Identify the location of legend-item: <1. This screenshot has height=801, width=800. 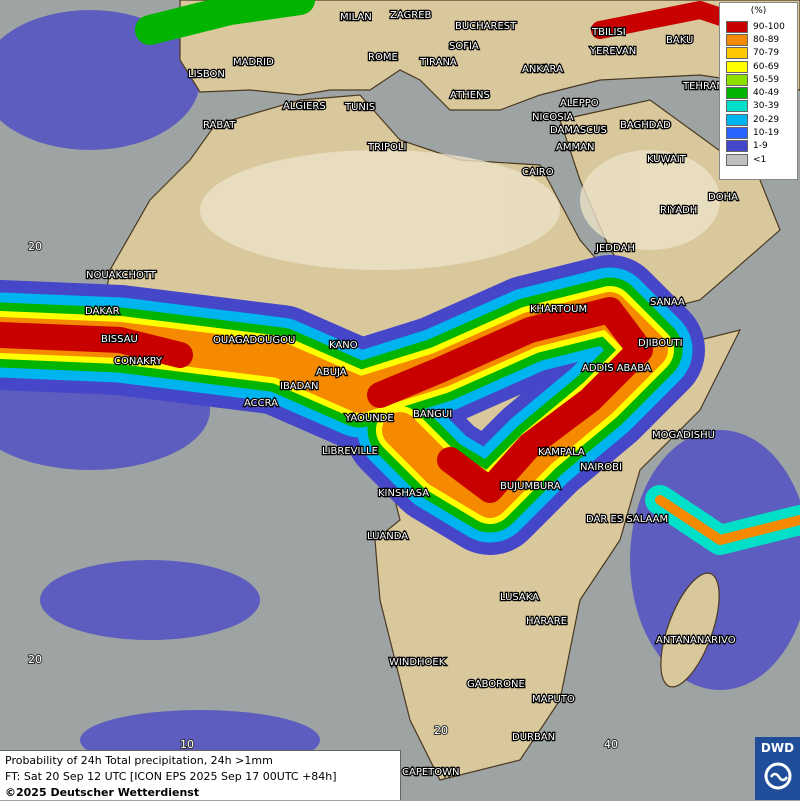
(758, 159).